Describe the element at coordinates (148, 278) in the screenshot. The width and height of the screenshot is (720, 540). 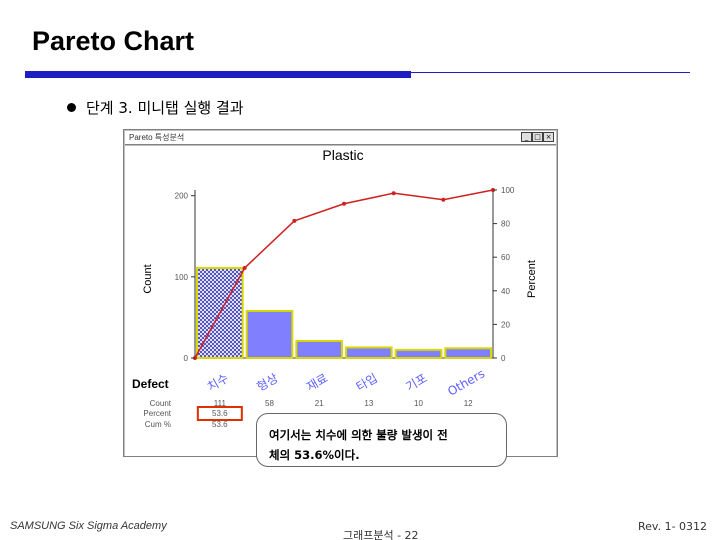
I see `y-axis-label: Count` at that location.